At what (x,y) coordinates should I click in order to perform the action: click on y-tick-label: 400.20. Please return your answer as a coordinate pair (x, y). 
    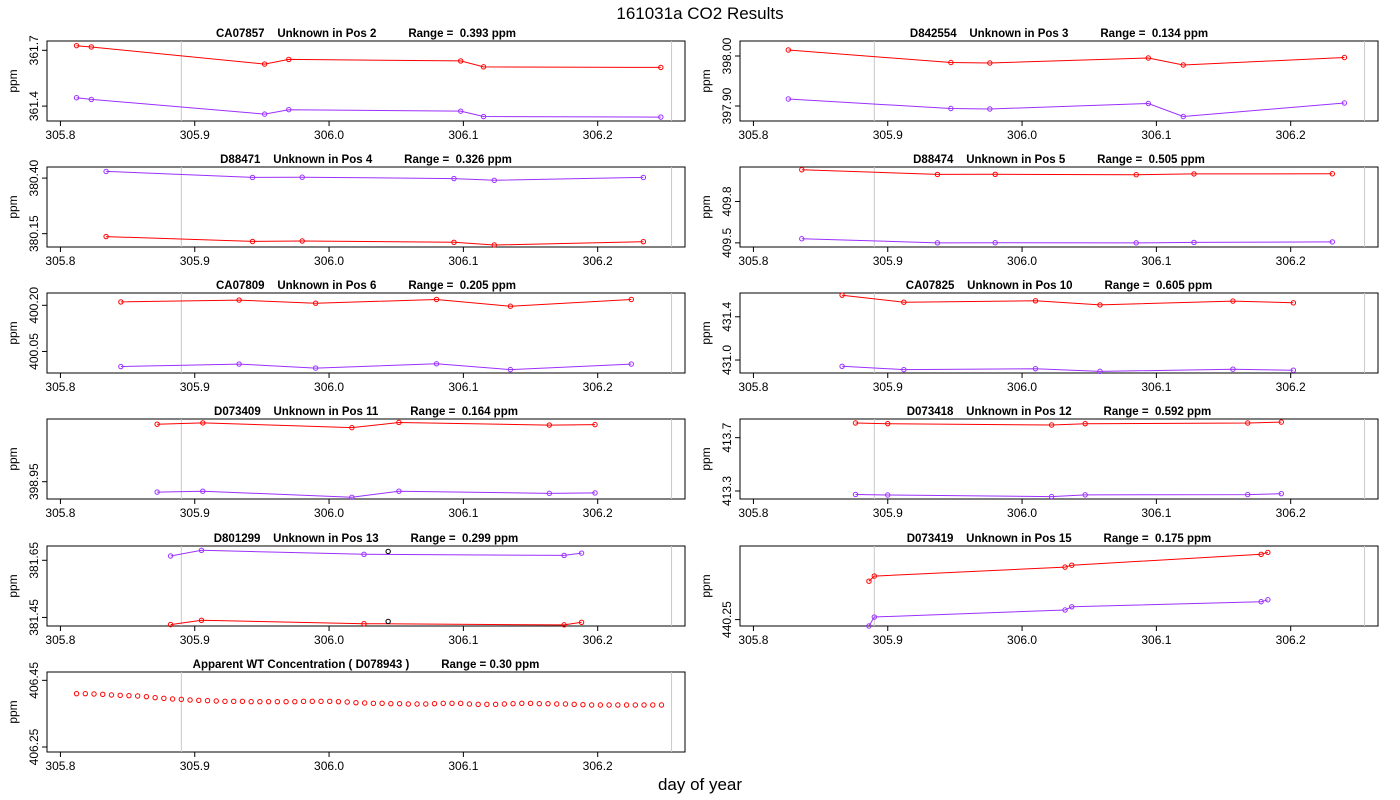
    Looking at the image, I should click on (34, 305).